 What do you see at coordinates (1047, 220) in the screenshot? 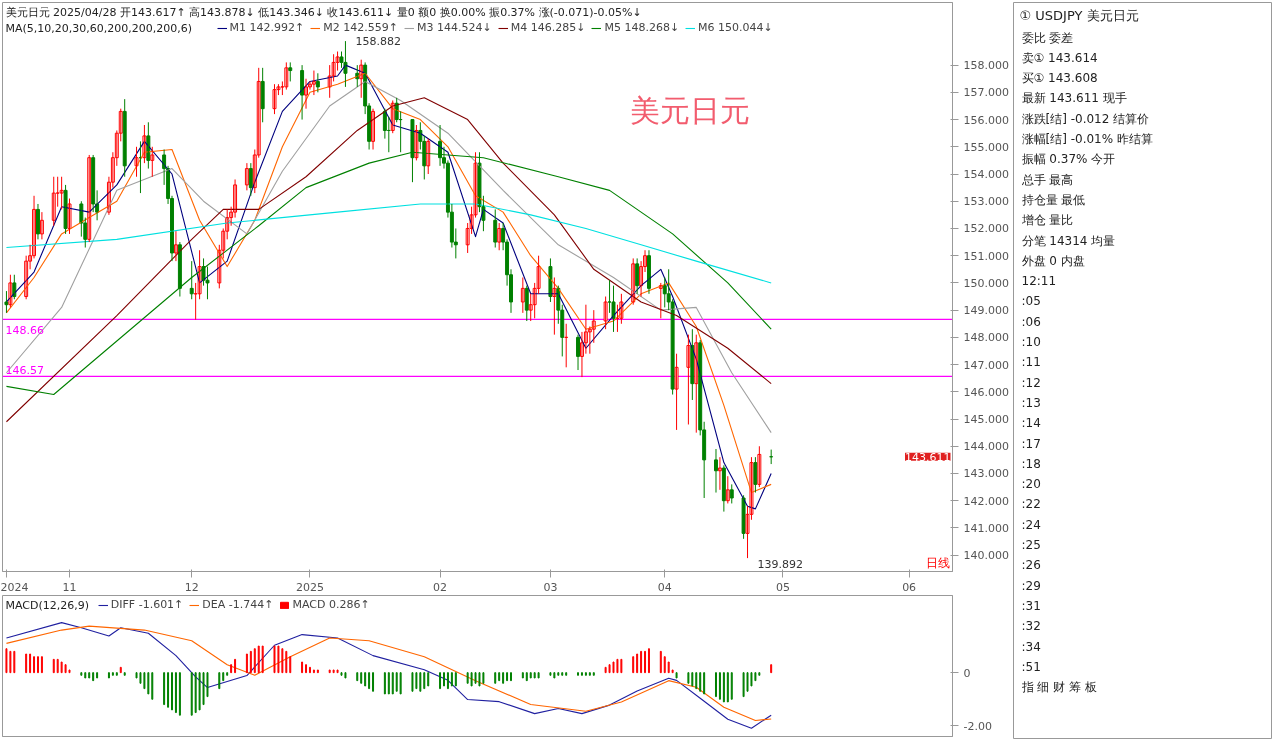
I see `text: 增仓 量比` at bounding box center [1047, 220].